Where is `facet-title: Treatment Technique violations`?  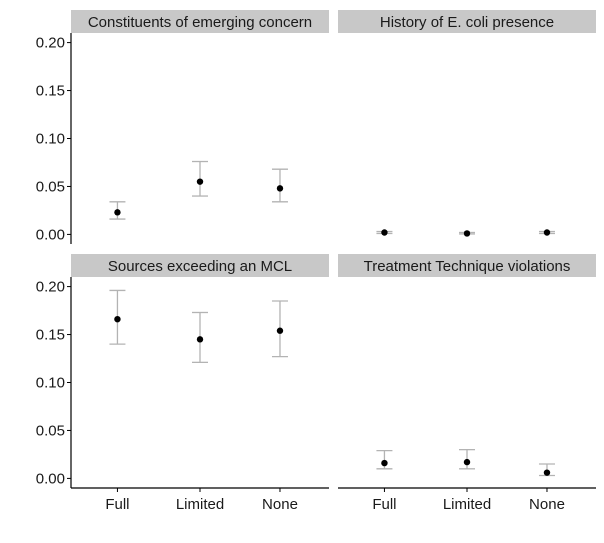 facet-title: Treatment Technique violations is located at coordinates (467, 266).